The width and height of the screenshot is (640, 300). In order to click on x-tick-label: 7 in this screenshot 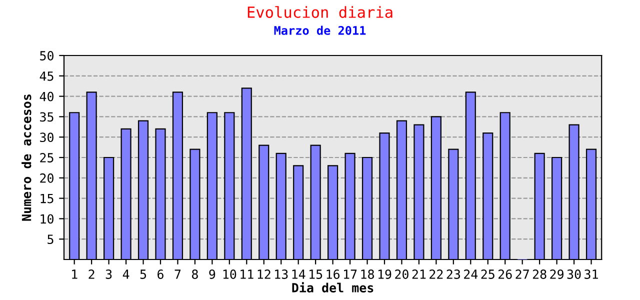, I will do `click(177, 274)`.